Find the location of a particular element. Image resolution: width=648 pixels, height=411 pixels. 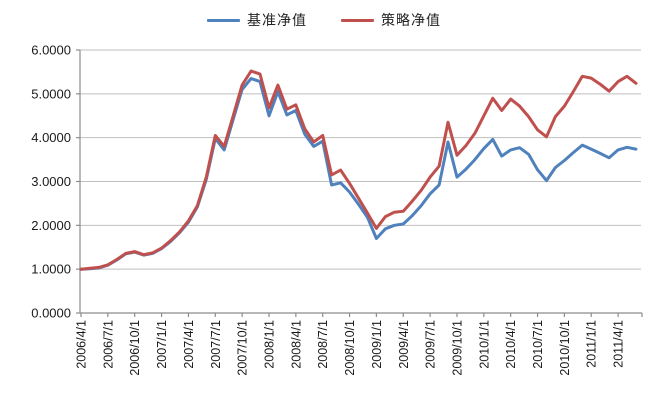

x-tick-label: 2006/10/1 is located at coordinates (135, 348).